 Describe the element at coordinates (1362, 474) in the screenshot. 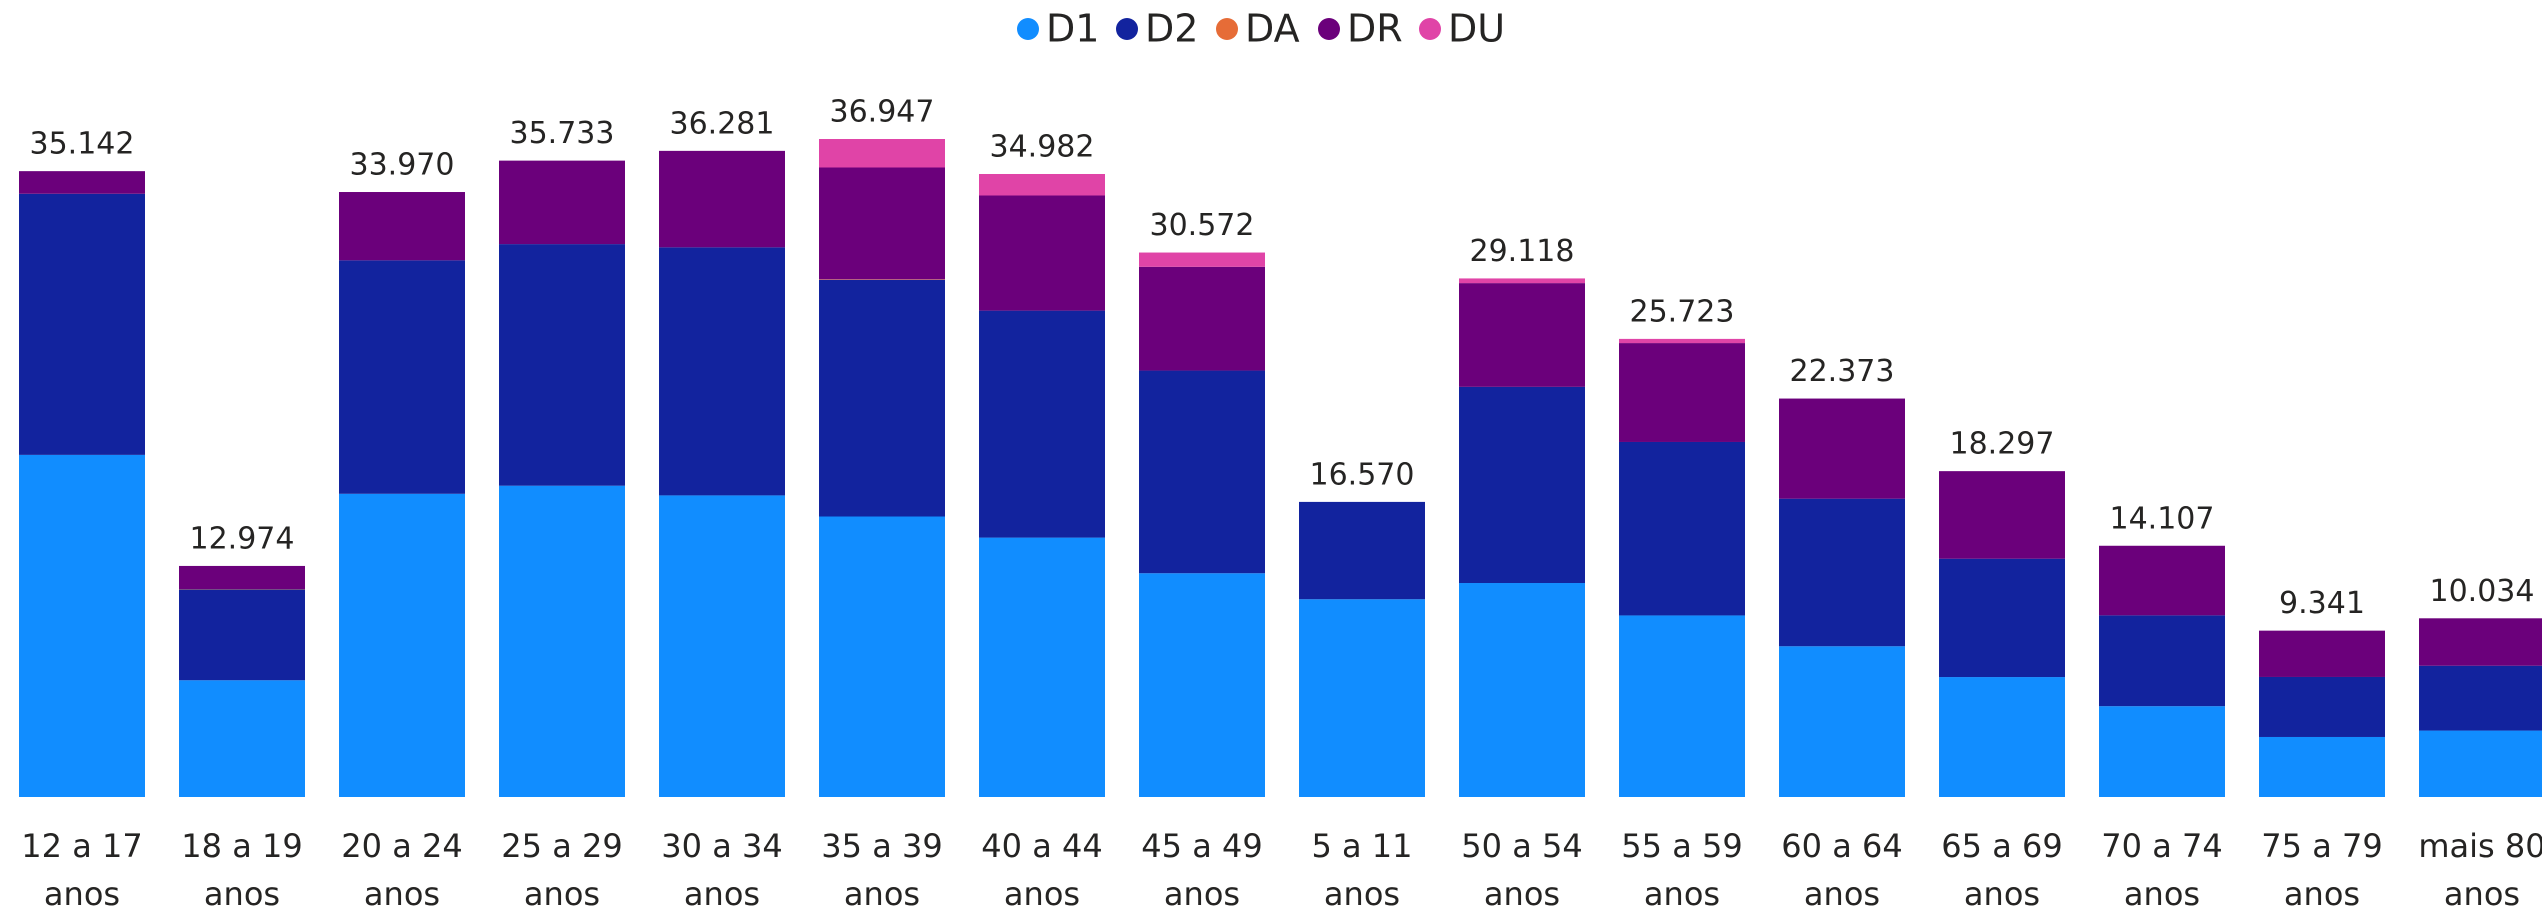

I see `total-label: 16.570` at that location.